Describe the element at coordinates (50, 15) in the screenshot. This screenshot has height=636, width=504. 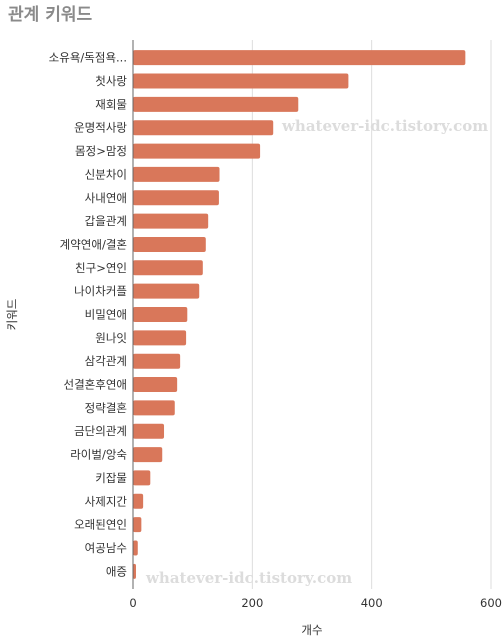
I see `chart-title: 관계 키워드` at that location.